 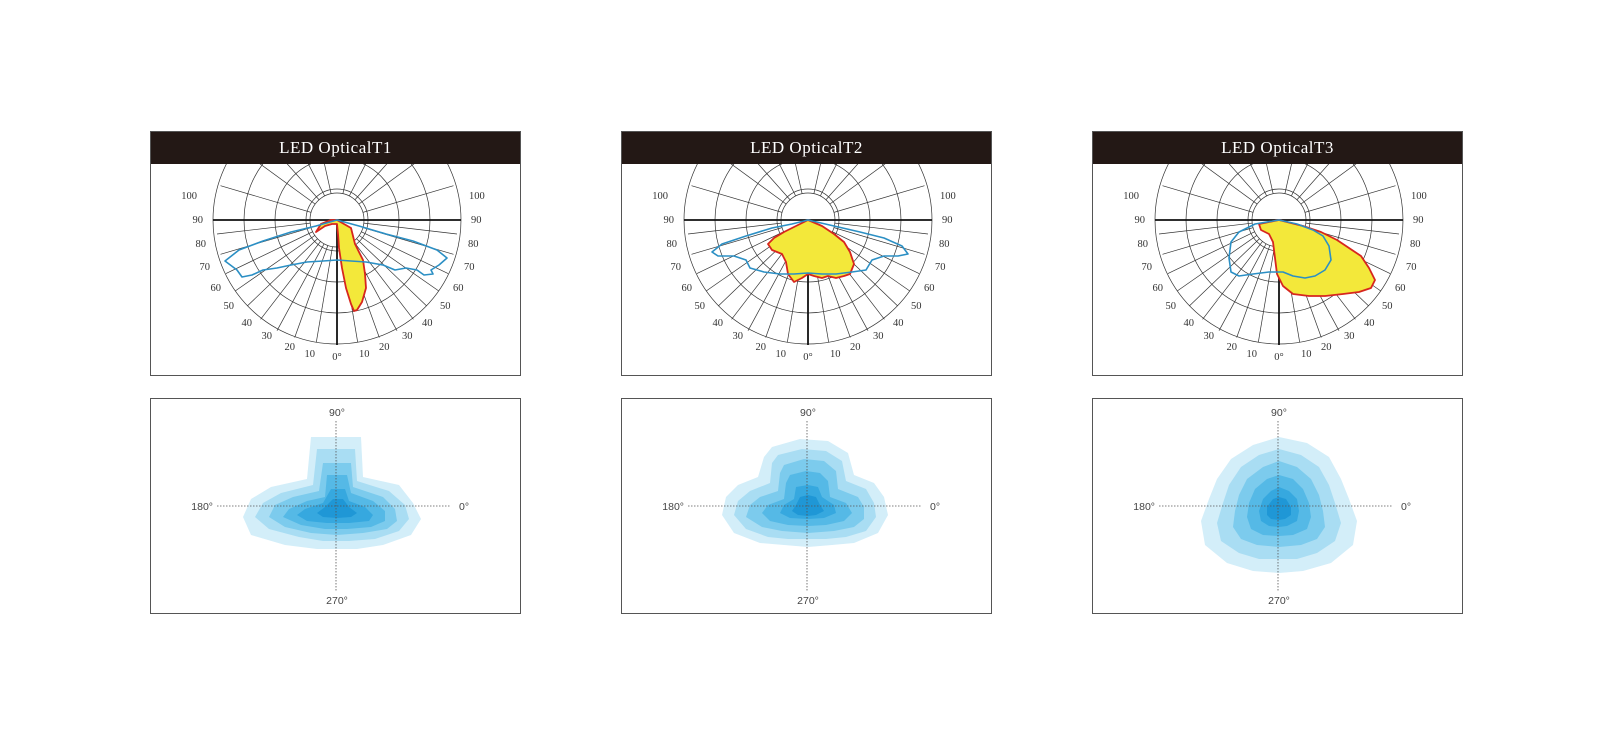 I want to click on isolux-chart-t1: 90° 180° 0° 270°, so click(x=335, y=506).